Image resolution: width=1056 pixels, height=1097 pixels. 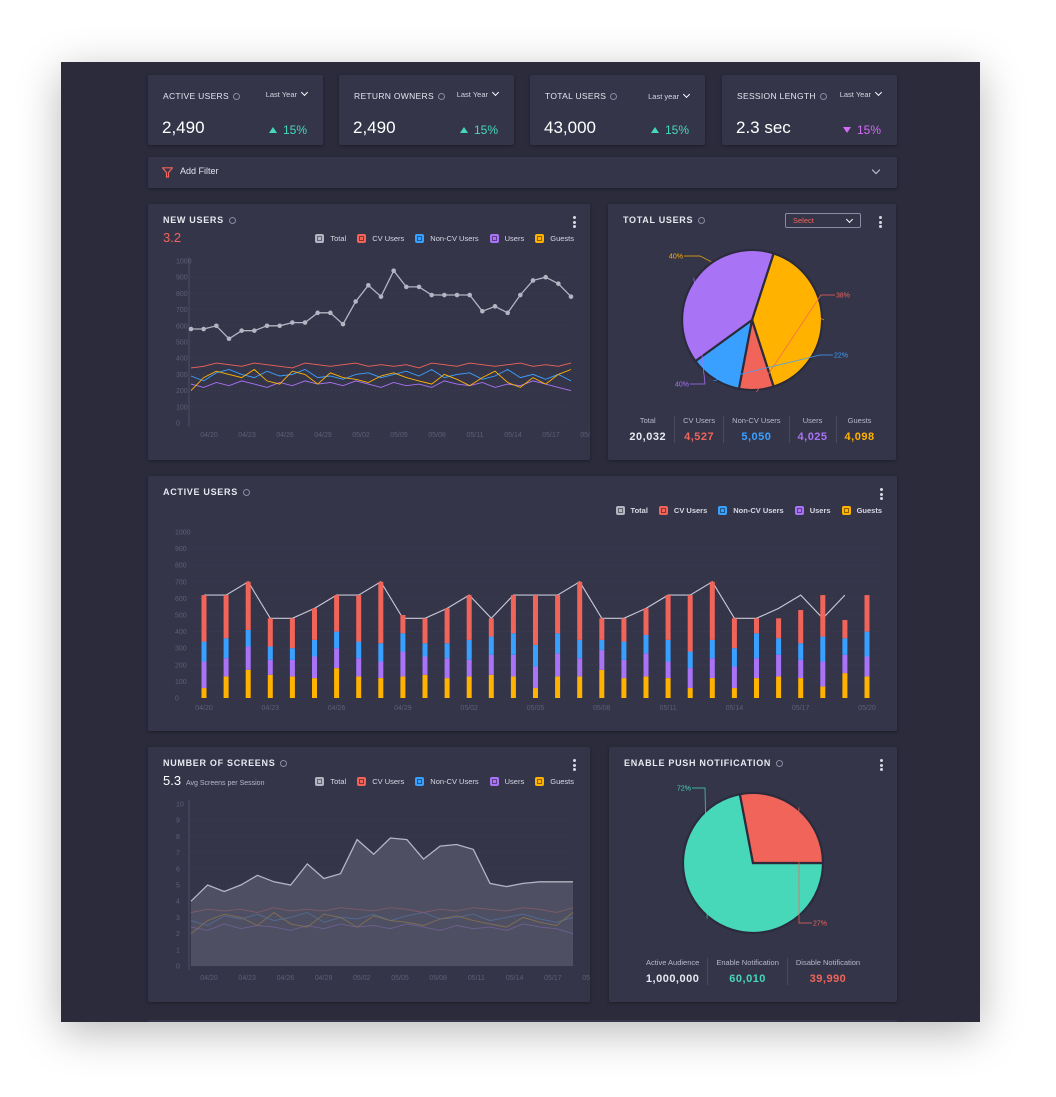 What do you see at coordinates (664, 220) in the screenshot?
I see `card-title: TOTAL USERS` at bounding box center [664, 220].